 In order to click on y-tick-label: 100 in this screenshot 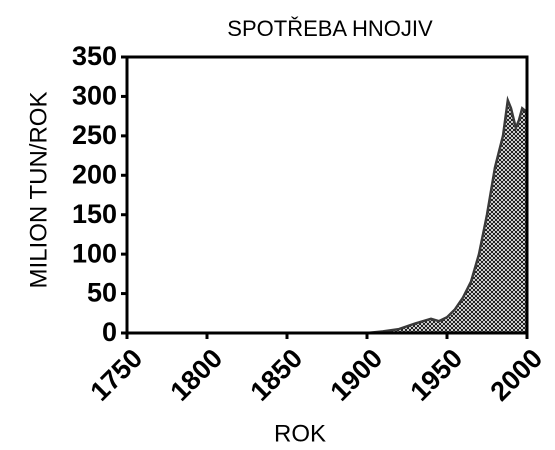, I will do `click(94, 253)`.